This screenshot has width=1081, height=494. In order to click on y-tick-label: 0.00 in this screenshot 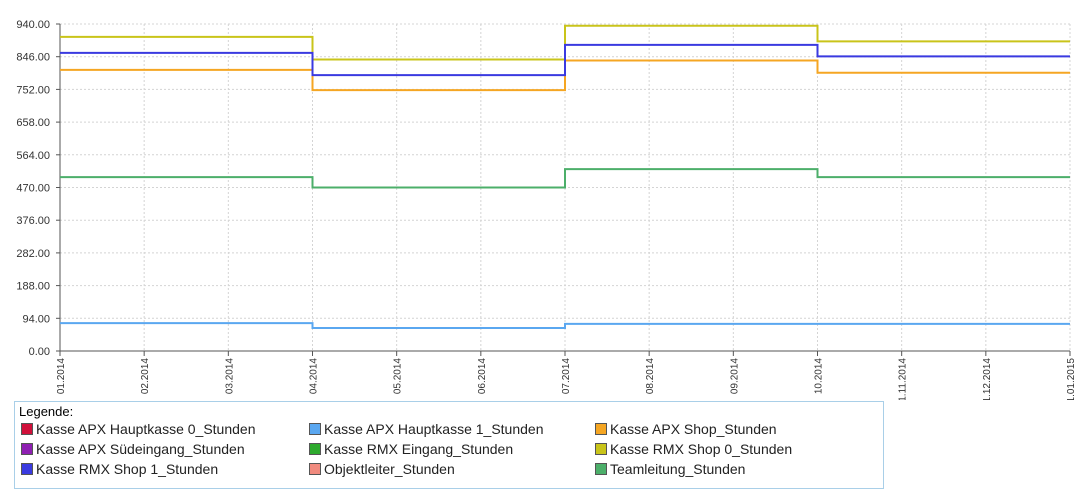, I will do `click(39, 352)`.